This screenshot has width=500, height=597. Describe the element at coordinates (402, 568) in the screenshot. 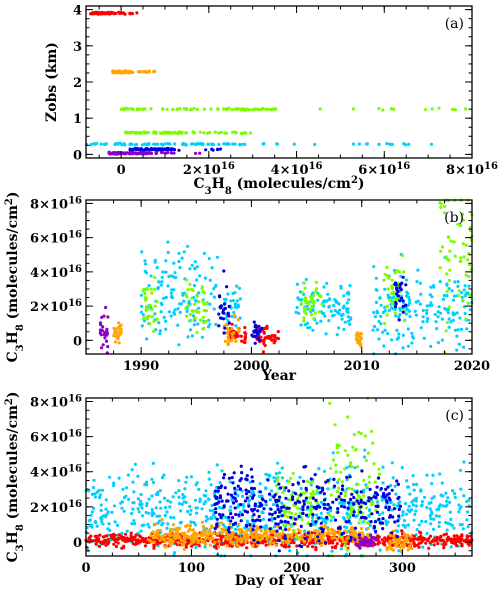

I see `x-tick-label: 300` at that location.